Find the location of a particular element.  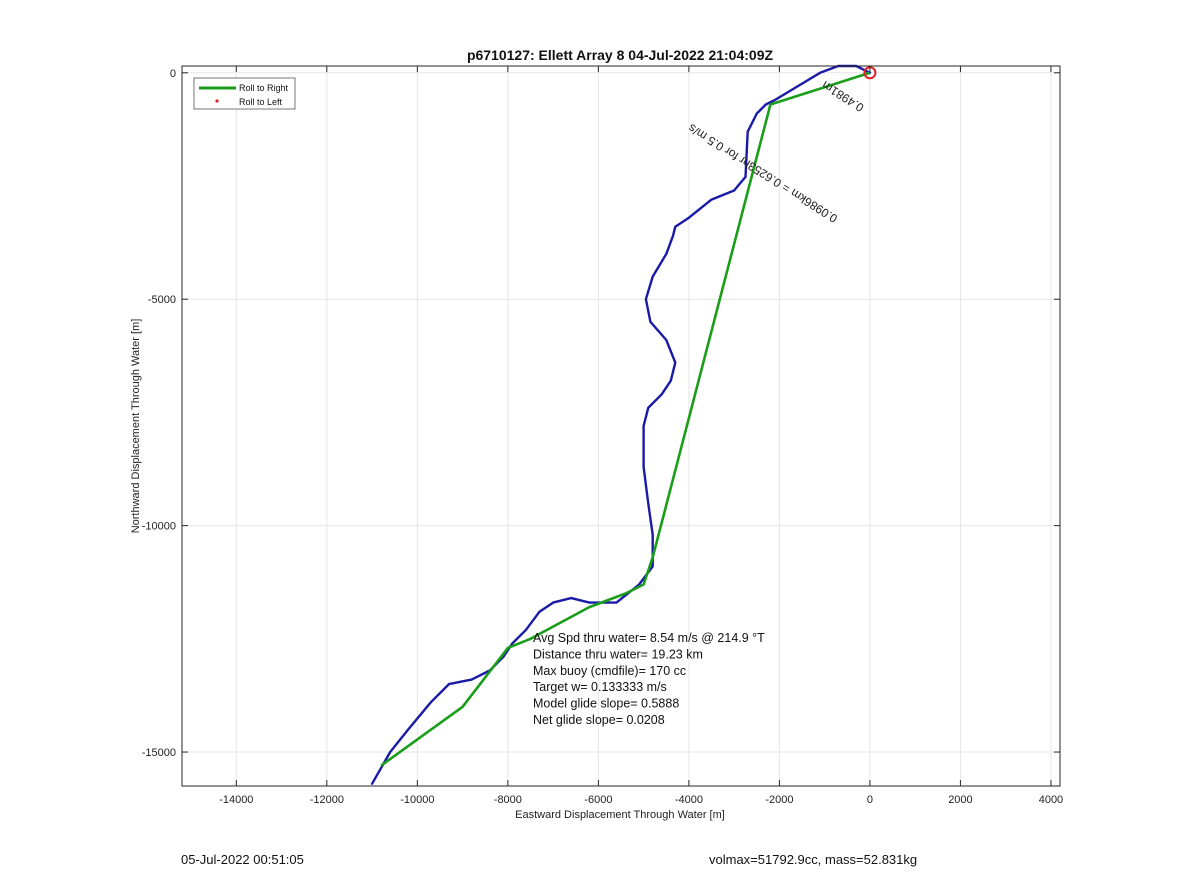

legend-box is located at coordinates (244, 93).